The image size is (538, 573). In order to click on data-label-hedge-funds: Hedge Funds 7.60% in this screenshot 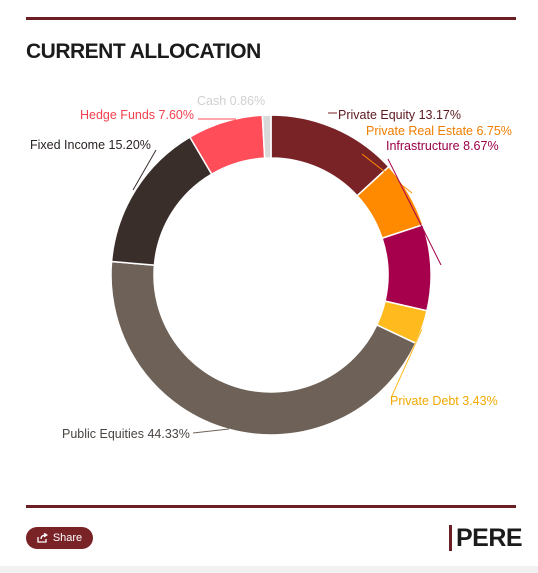, I will do `click(137, 115)`.